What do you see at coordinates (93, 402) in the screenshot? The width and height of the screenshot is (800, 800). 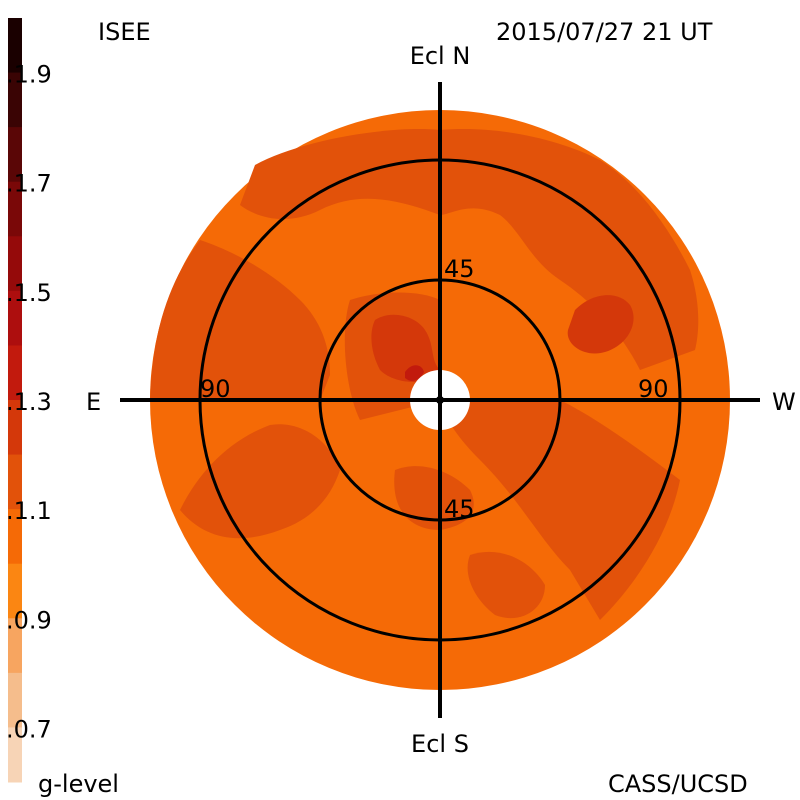 I see `direction-east-label: E` at bounding box center [93, 402].